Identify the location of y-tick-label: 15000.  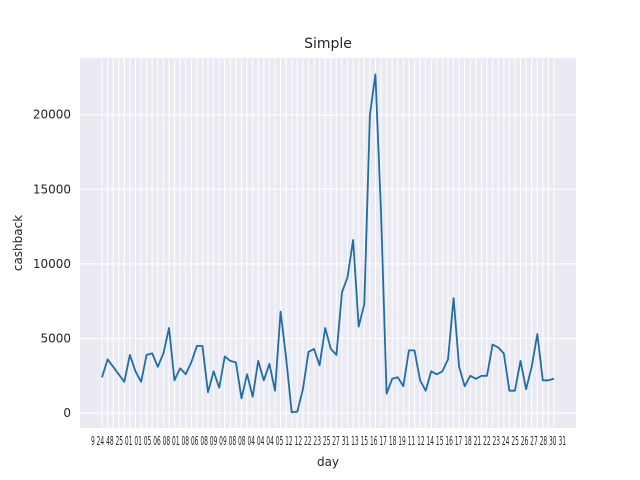
(52, 189).